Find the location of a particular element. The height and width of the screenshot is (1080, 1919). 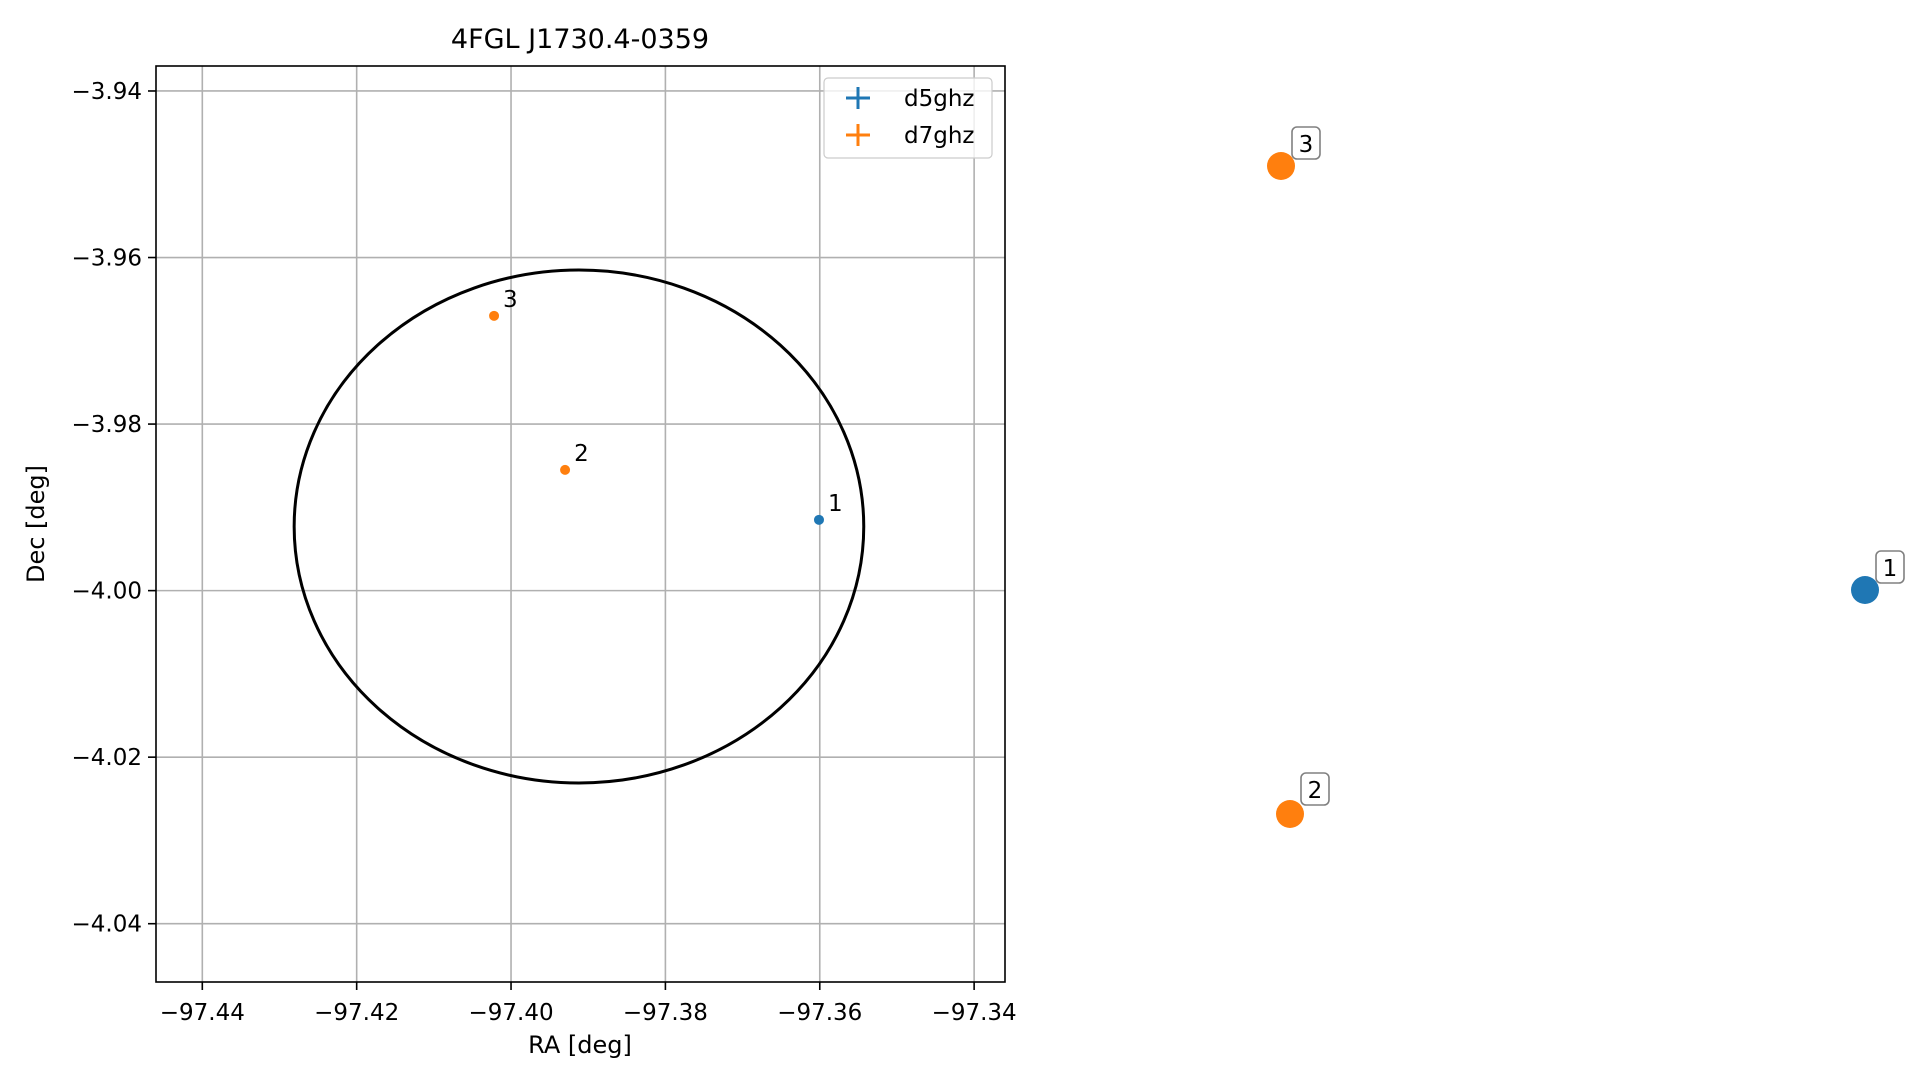

side-label-3: 3 is located at coordinates (1306, 145).